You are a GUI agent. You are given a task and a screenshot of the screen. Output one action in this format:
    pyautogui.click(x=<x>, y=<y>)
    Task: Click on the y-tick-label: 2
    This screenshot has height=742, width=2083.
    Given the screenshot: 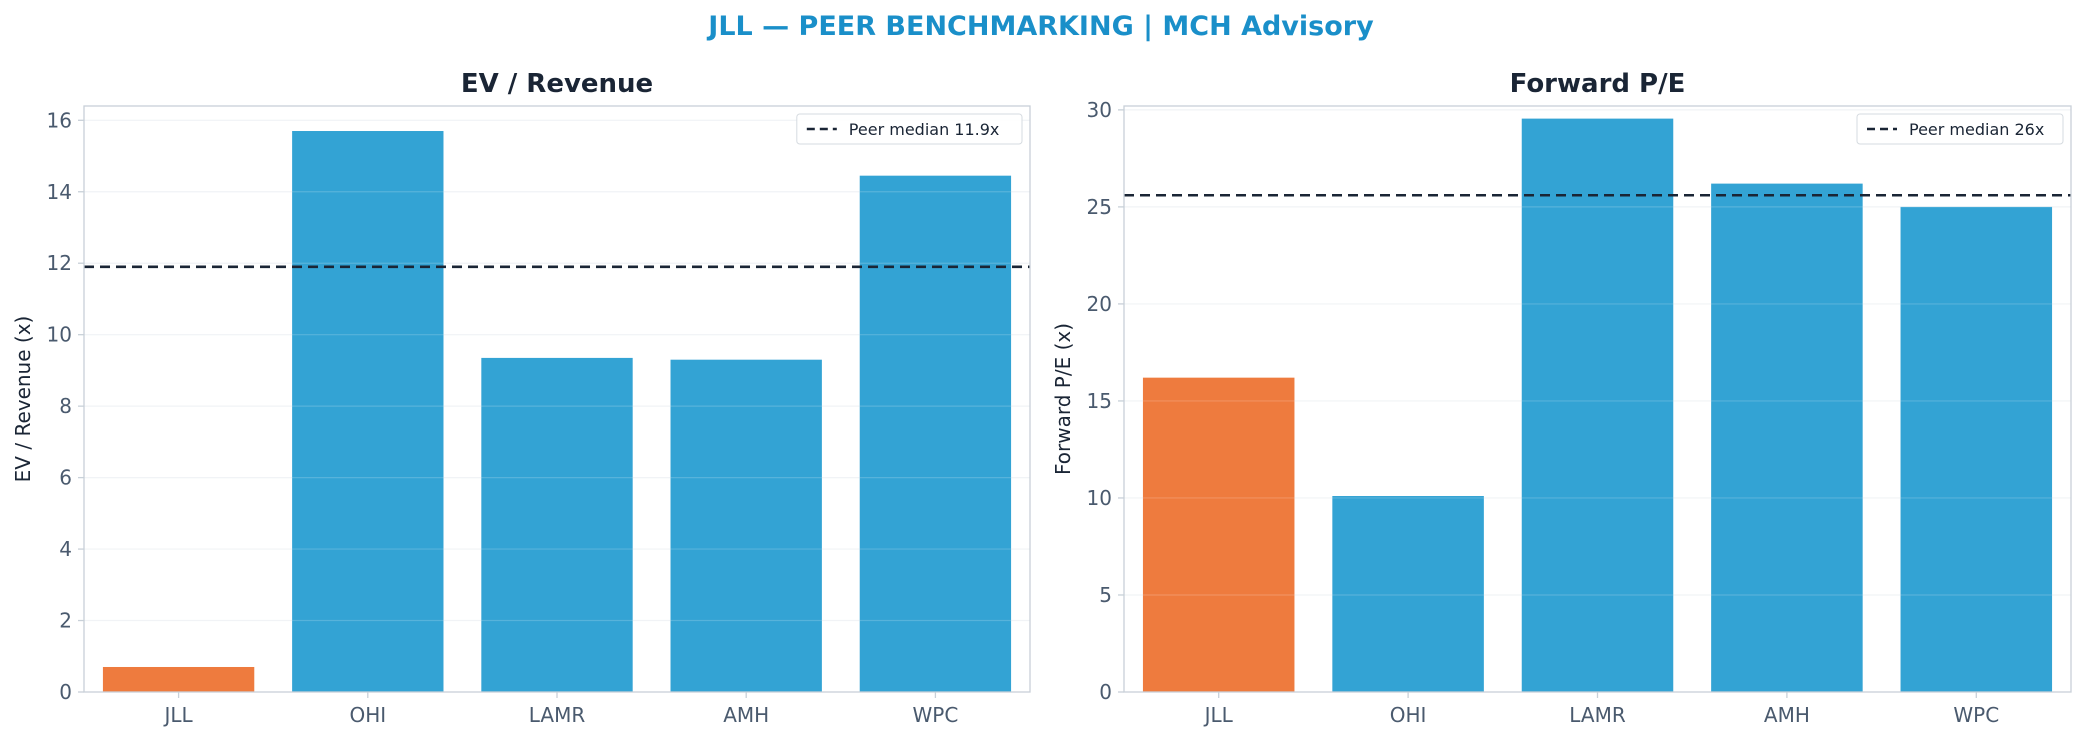 What is the action you would take?
    pyautogui.click(x=65, y=621)
    